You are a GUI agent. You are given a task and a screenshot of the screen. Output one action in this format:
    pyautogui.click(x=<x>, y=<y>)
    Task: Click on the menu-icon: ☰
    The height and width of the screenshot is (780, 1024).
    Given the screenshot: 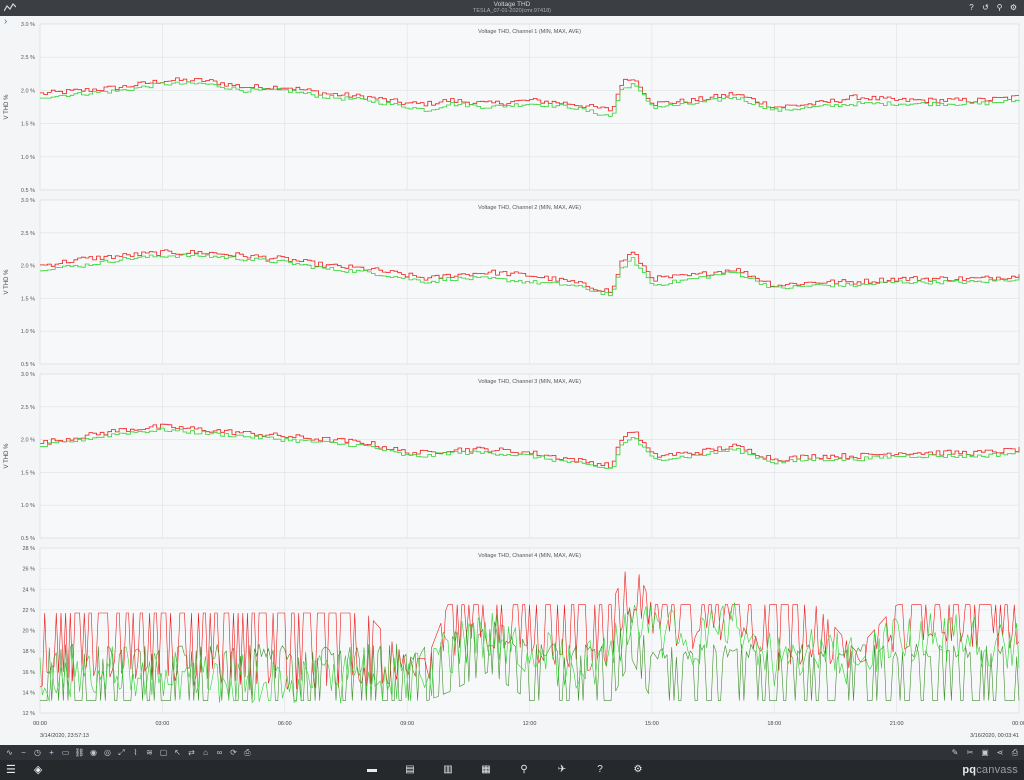 What is the action you would take?
    pyautogui.click(x=11, y=770)
    